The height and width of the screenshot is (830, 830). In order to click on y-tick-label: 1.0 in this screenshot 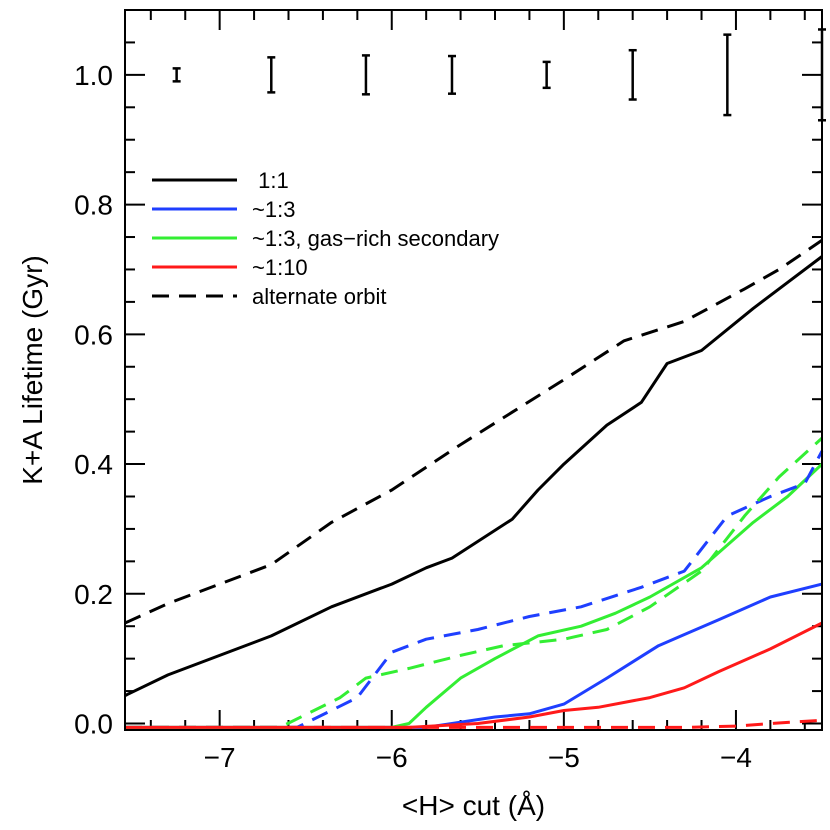, I will do `click(93, 75)`.